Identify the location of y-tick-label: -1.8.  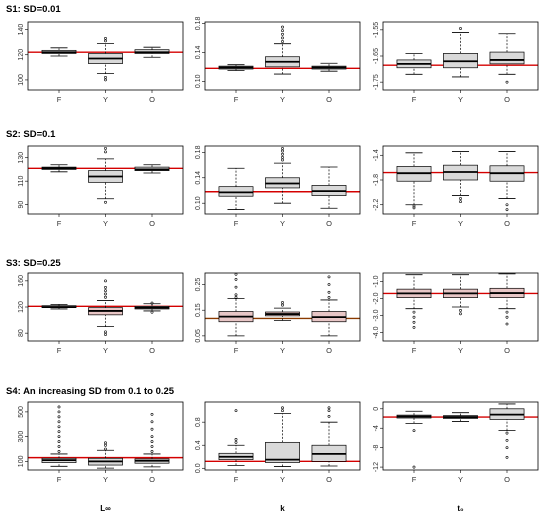
(376, 180).